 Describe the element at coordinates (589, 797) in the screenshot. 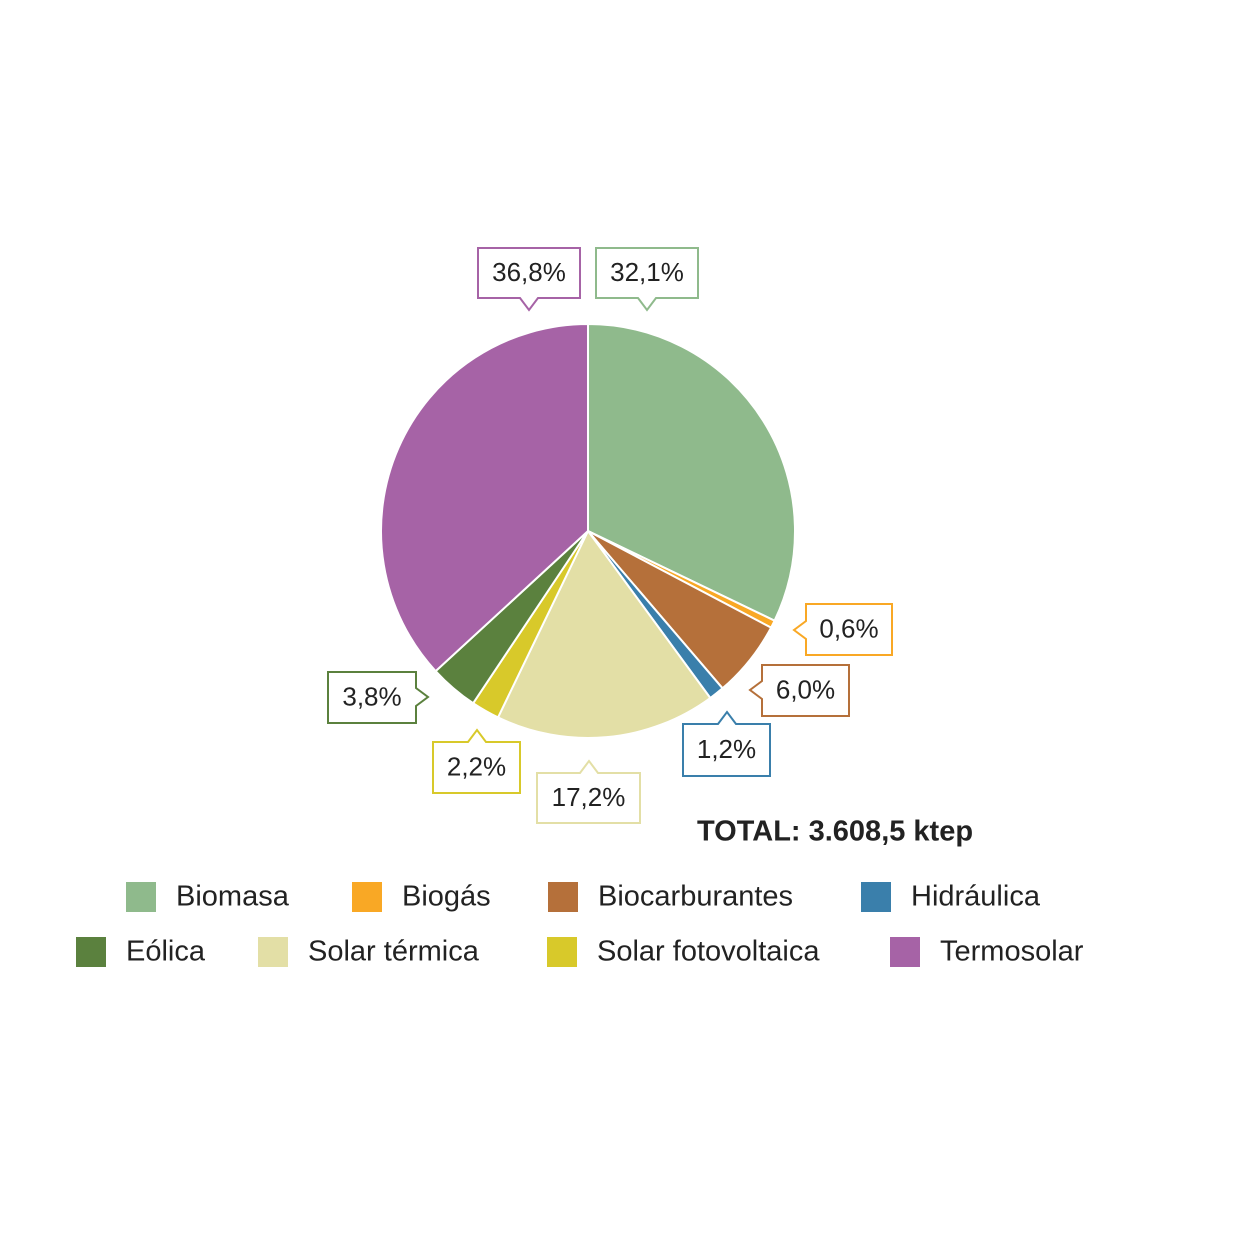

I see `value-label: 17,2%` at that location.